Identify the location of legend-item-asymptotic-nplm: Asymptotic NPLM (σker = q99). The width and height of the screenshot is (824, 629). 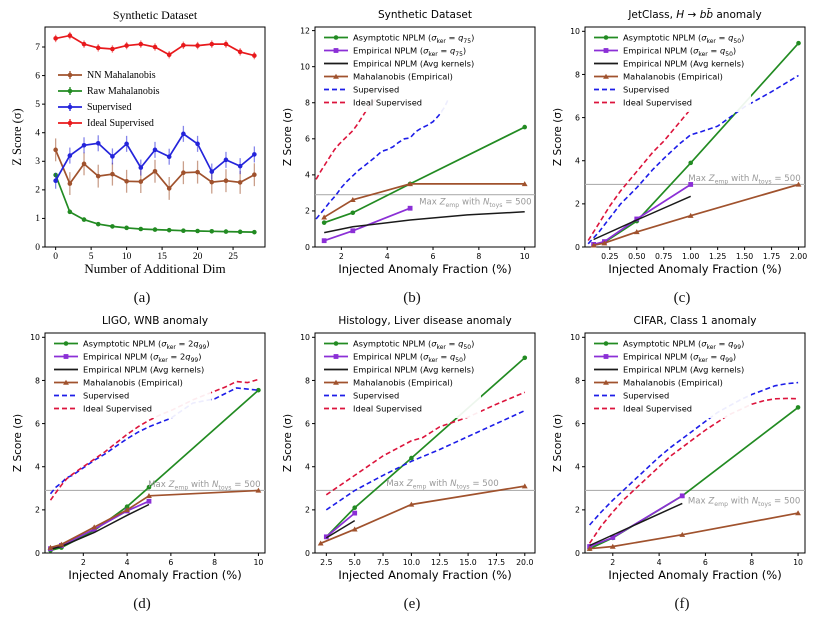
(669, 345).